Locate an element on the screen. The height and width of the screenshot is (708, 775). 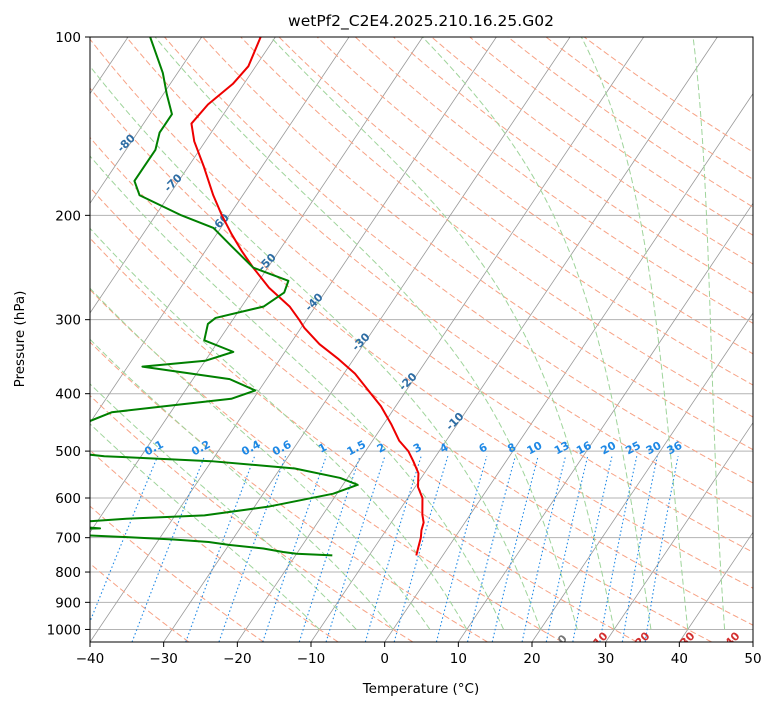
y-tick-label: 200 is located at coordinates (68, 216).